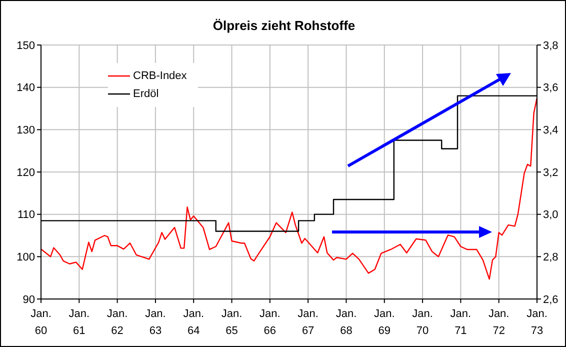  I want to click on x-tick-label: Jan. 65, so click(231, 322).